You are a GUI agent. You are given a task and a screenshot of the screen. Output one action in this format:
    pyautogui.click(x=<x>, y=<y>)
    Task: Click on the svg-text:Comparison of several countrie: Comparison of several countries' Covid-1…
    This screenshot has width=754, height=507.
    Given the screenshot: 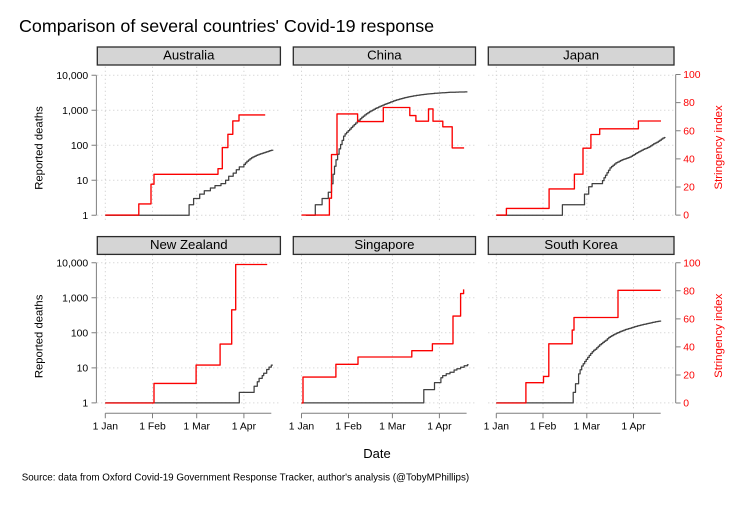 What is the action you would take?
    pyautogui.click(x=226, y=26)
    